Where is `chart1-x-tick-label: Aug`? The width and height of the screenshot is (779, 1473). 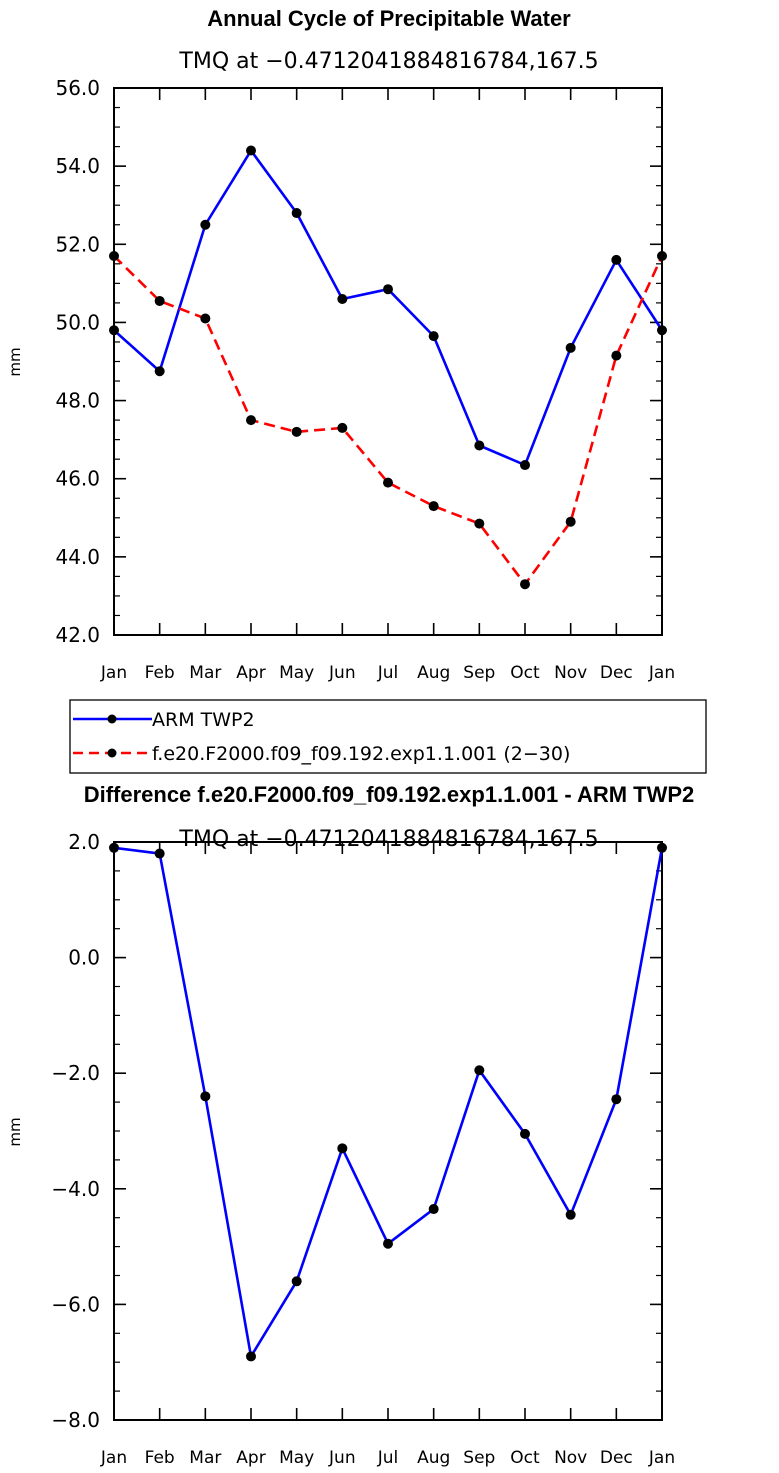 chart1-x-tick-label: Aug is located at coordinates (433, 673).